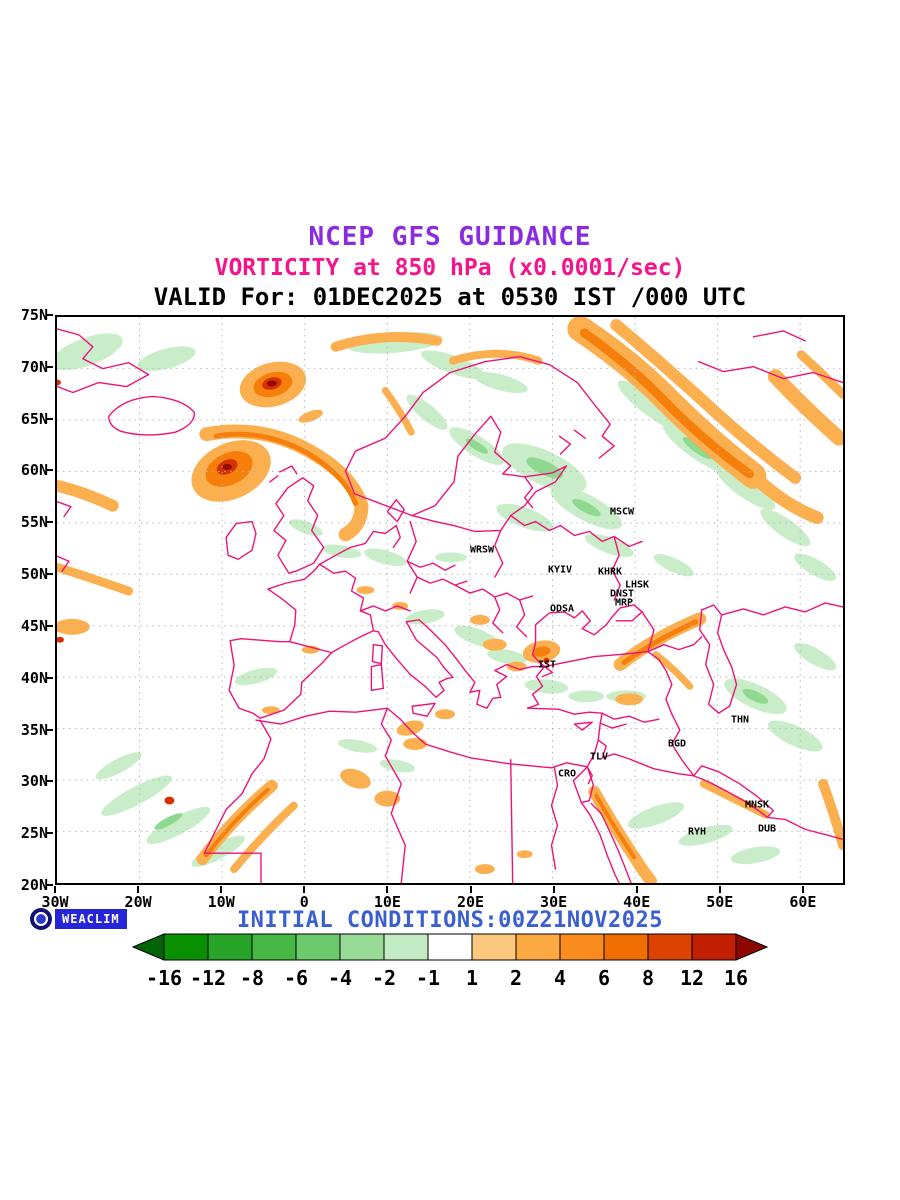 This screenshot has width=900, height=1200. What do you see at coordinates (622, 512) in the screenshot?
I see `city-label-mscw: MSCW` at bounding box center [622, 512].